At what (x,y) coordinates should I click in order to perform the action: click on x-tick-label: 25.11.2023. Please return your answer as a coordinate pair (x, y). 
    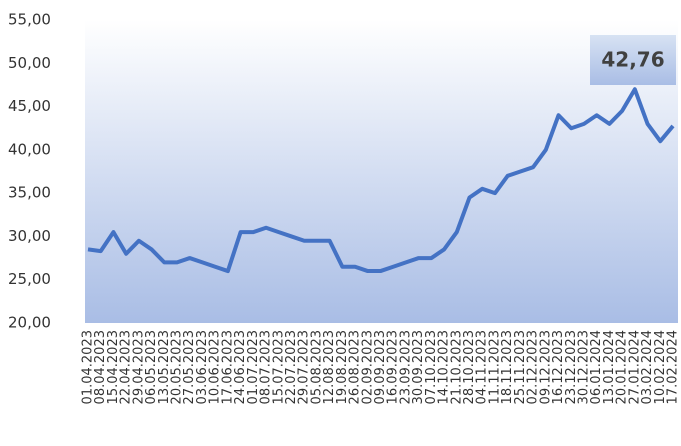
    Looking at the image, I should click on (520, 367).